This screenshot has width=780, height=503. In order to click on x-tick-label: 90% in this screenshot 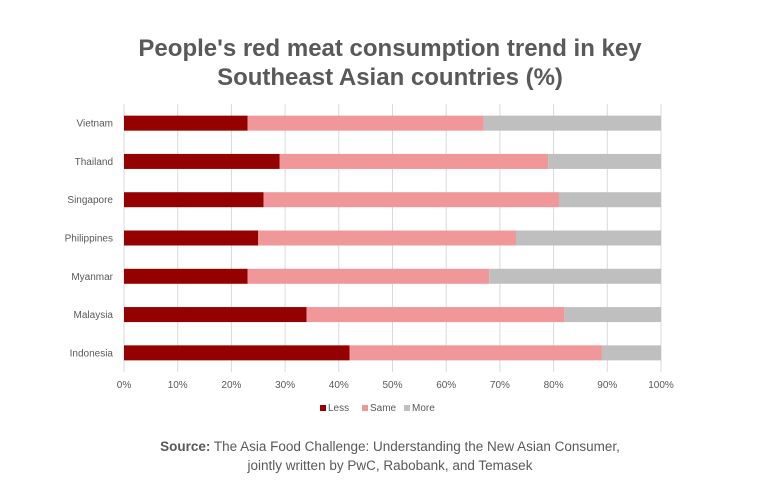, I will do `click(607, 385)`.